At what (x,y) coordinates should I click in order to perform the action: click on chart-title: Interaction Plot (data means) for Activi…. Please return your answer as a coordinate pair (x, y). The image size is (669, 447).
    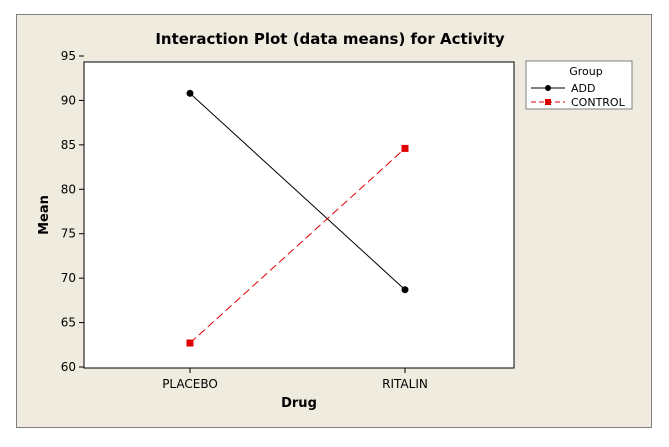
    Looking at the image, I should click on (330, 39).